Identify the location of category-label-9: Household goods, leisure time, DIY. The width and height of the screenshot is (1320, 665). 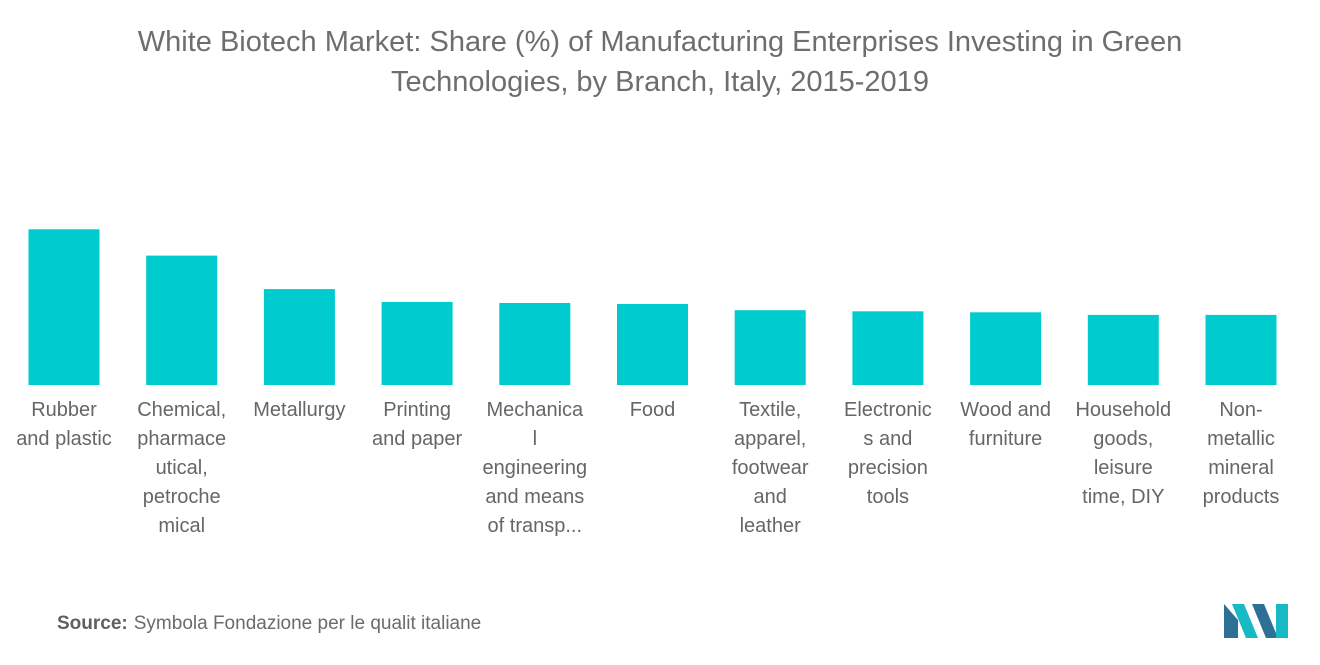
(1123, 453).